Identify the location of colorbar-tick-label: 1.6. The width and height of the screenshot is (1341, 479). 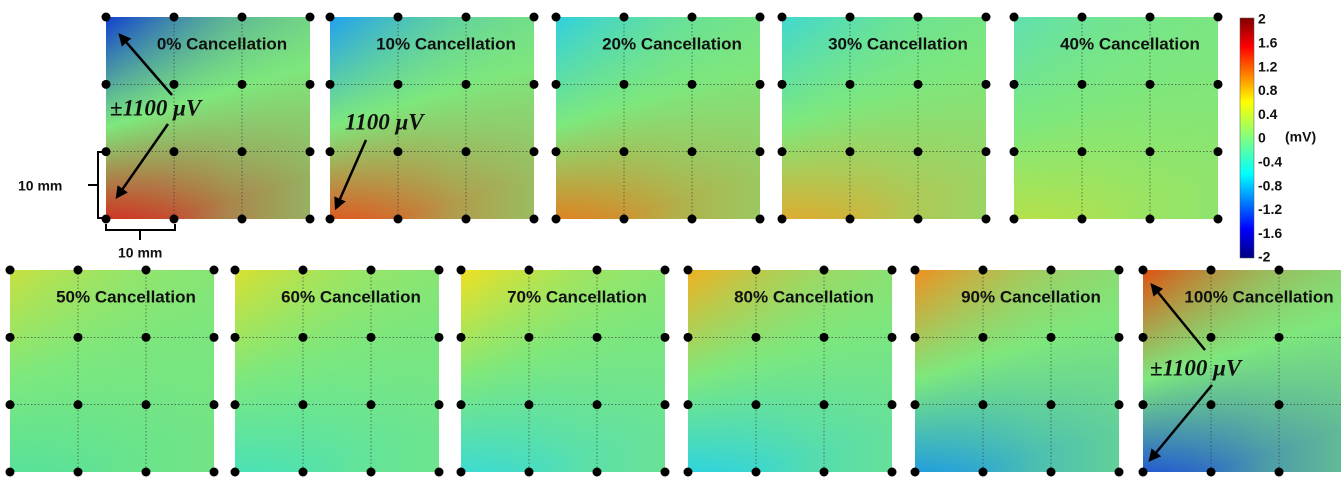
(1268, 43).